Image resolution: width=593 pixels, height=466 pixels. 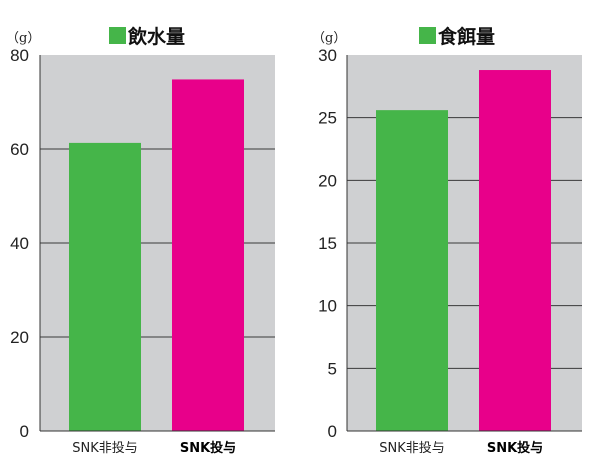 What do you see at coordinates (156, 36) in the screenshot?
I see `legend-label-left: 飲水量` at bounding box center [156, 36].